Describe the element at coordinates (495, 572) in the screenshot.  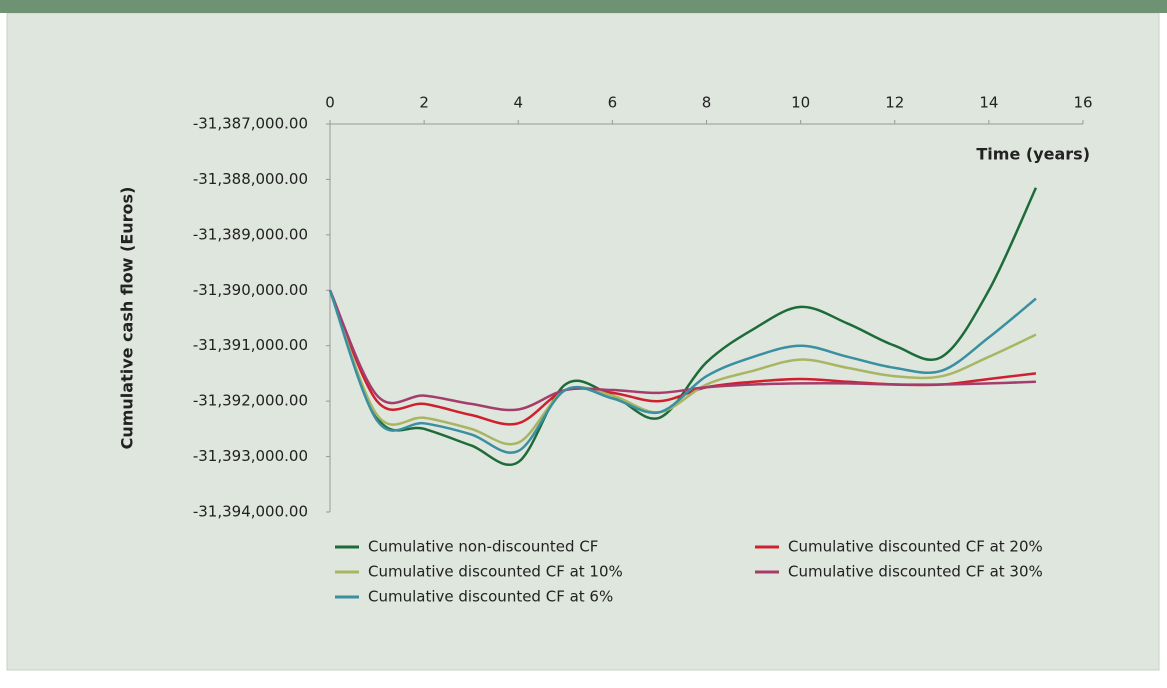
I see `legend-label: Cumulative discounted CF at 10%` at that location.